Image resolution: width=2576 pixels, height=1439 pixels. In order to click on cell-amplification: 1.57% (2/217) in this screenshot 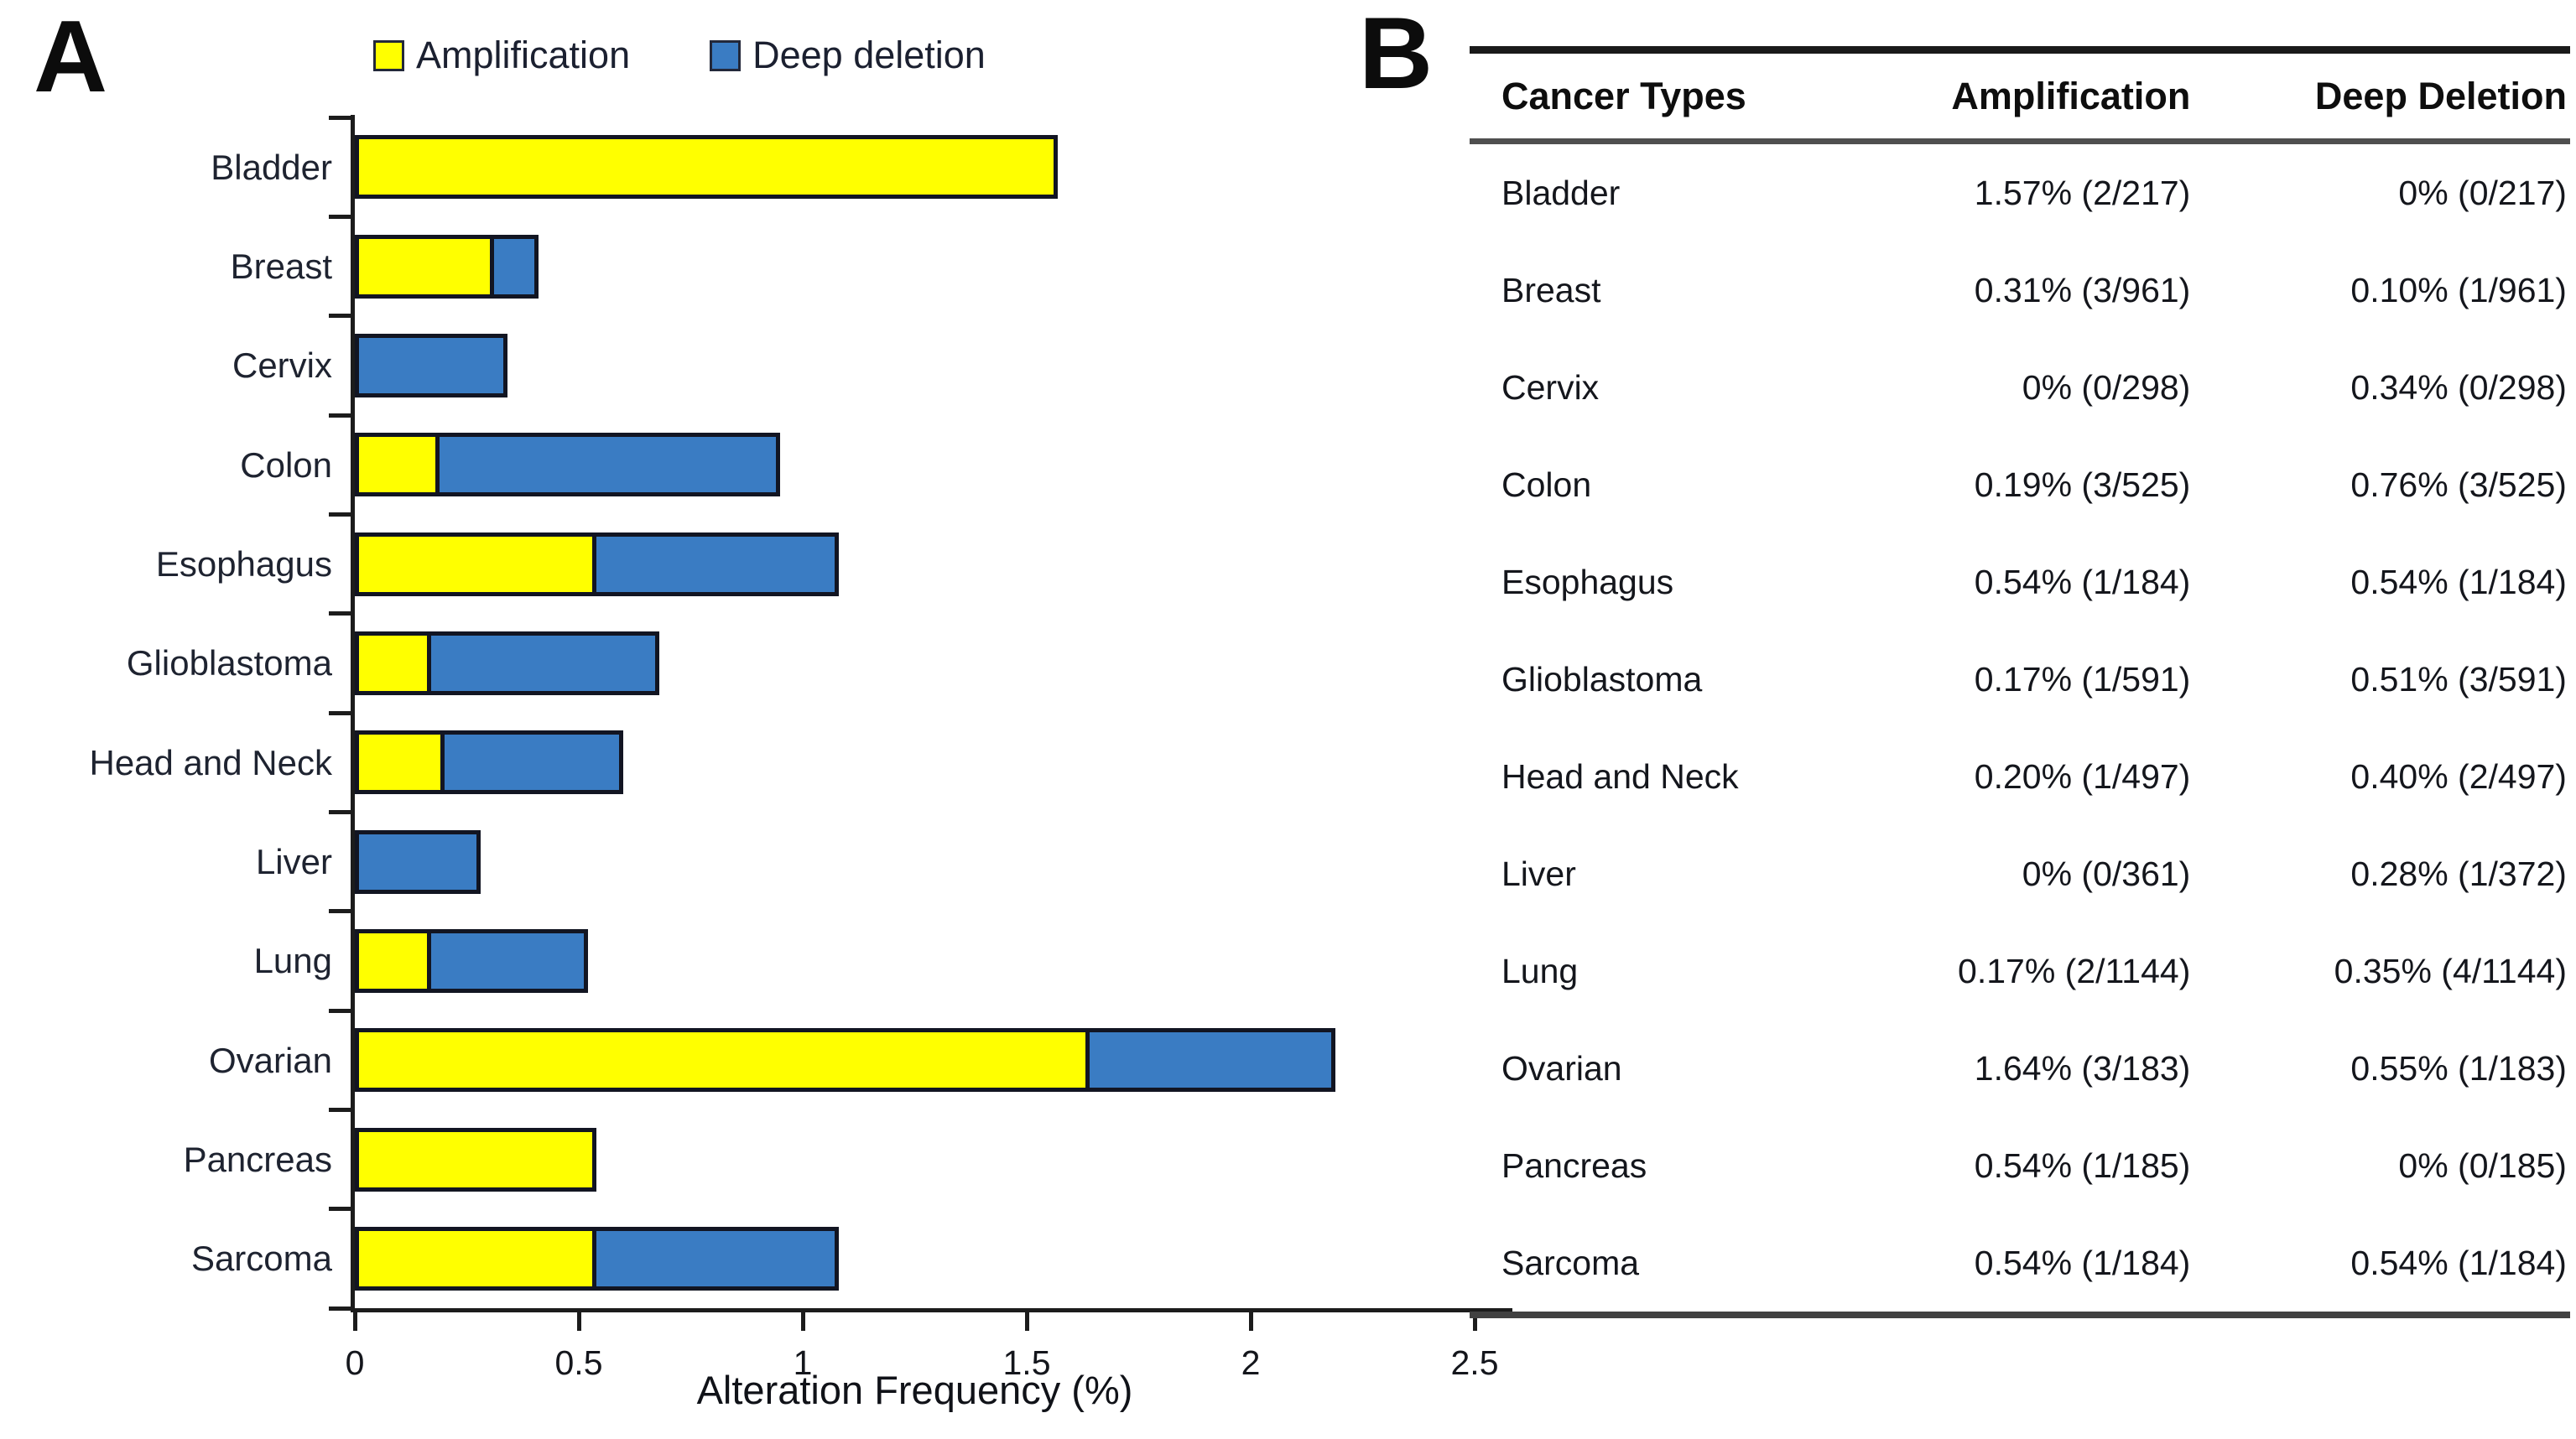, I will do `click(2082, 192)`.